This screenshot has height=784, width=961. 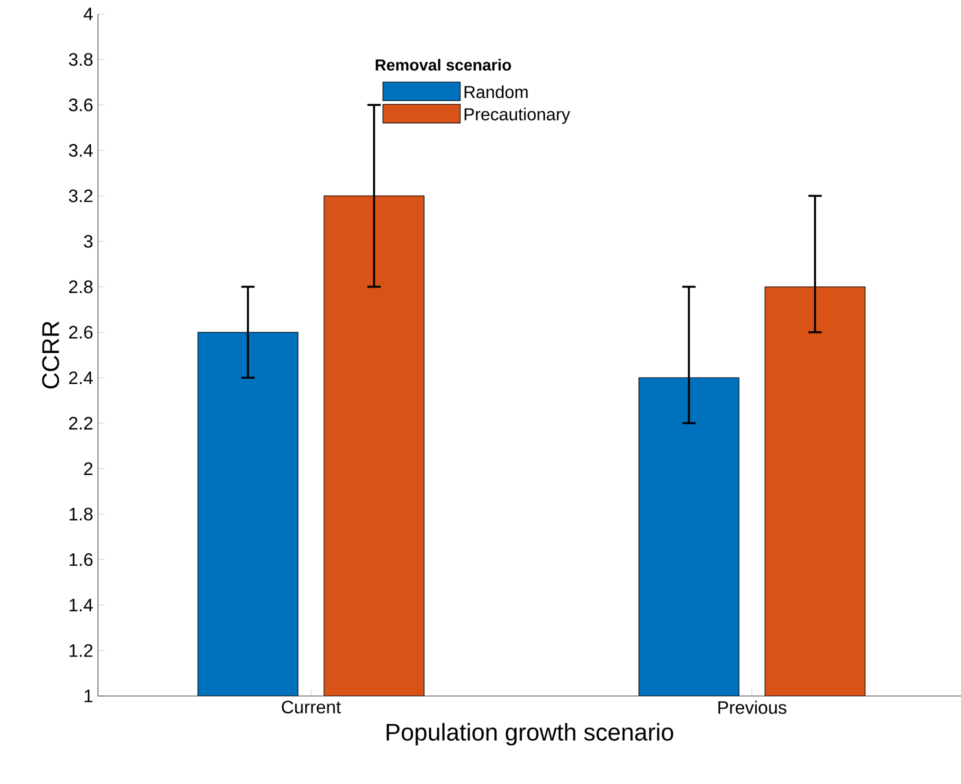 I want to click on y-tick-label: 1, so click(x=88, y=696).